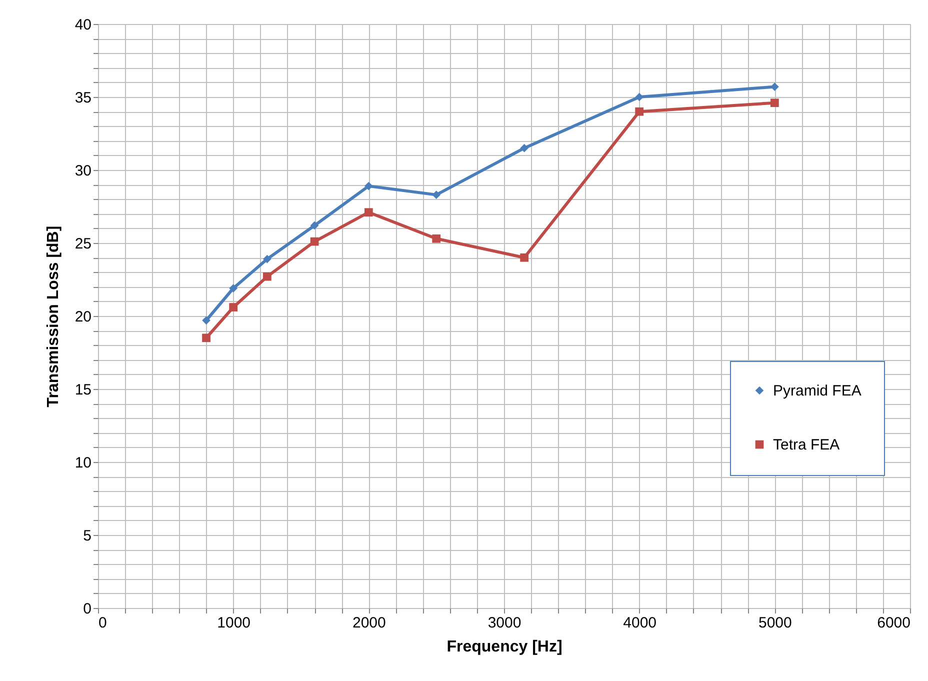 This screenshot has height=681, width=928. I want to click on y-tick-label: 25, so click(83, 244).